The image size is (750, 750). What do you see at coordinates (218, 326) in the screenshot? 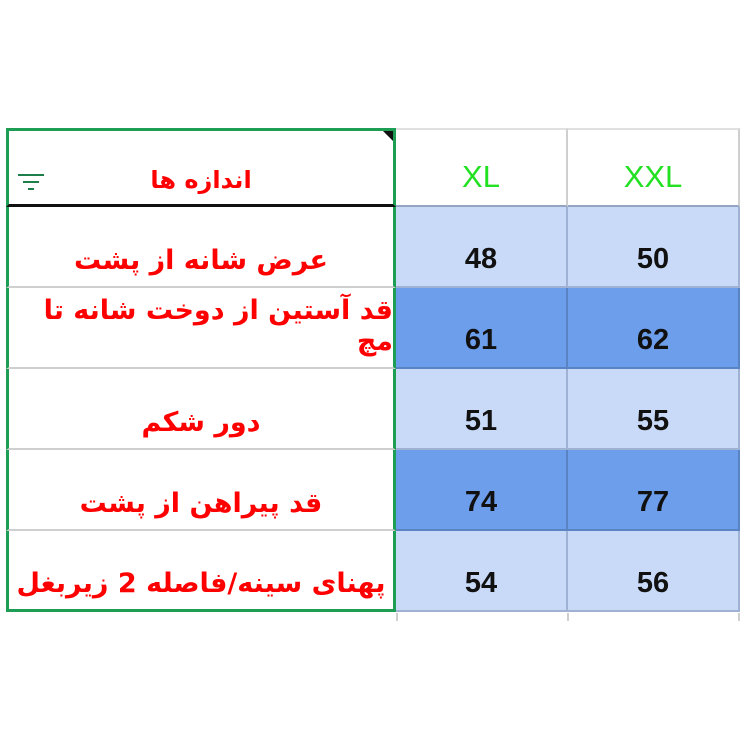
I see `row-label: قد آستین از دوخت شانه تا مچ` at bounding box center [218, 326].